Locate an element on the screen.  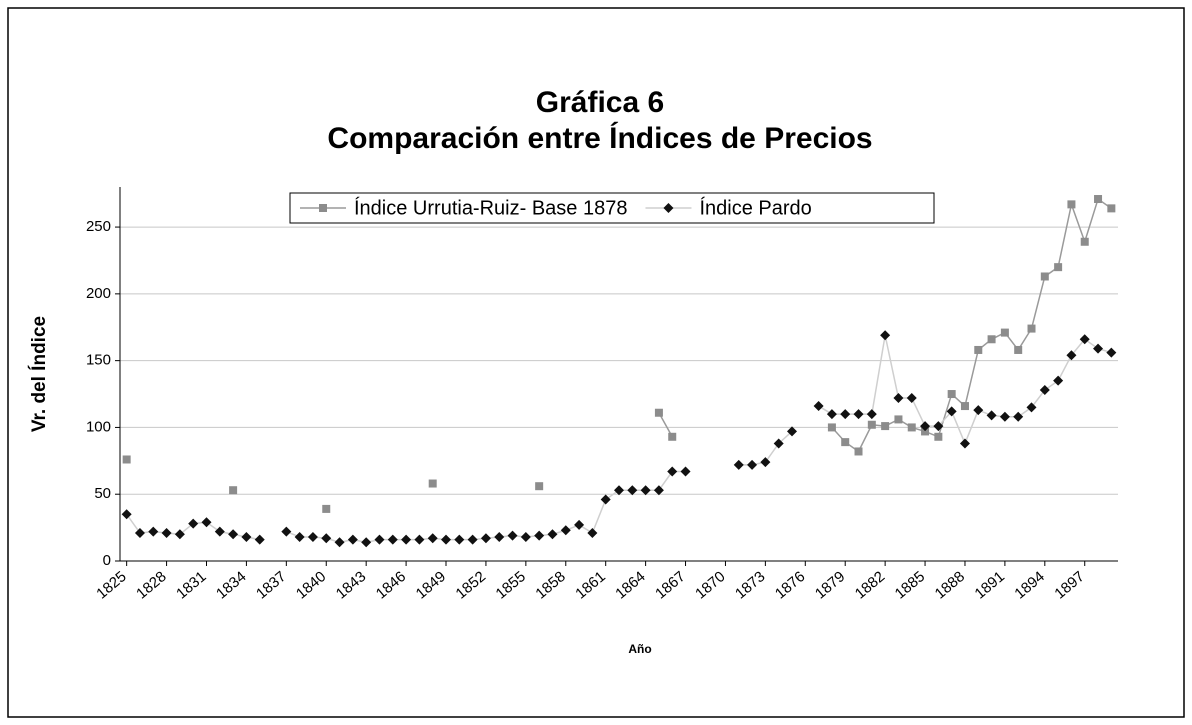
legend-label: Índice Pardo is located at coordinates (755, 207).